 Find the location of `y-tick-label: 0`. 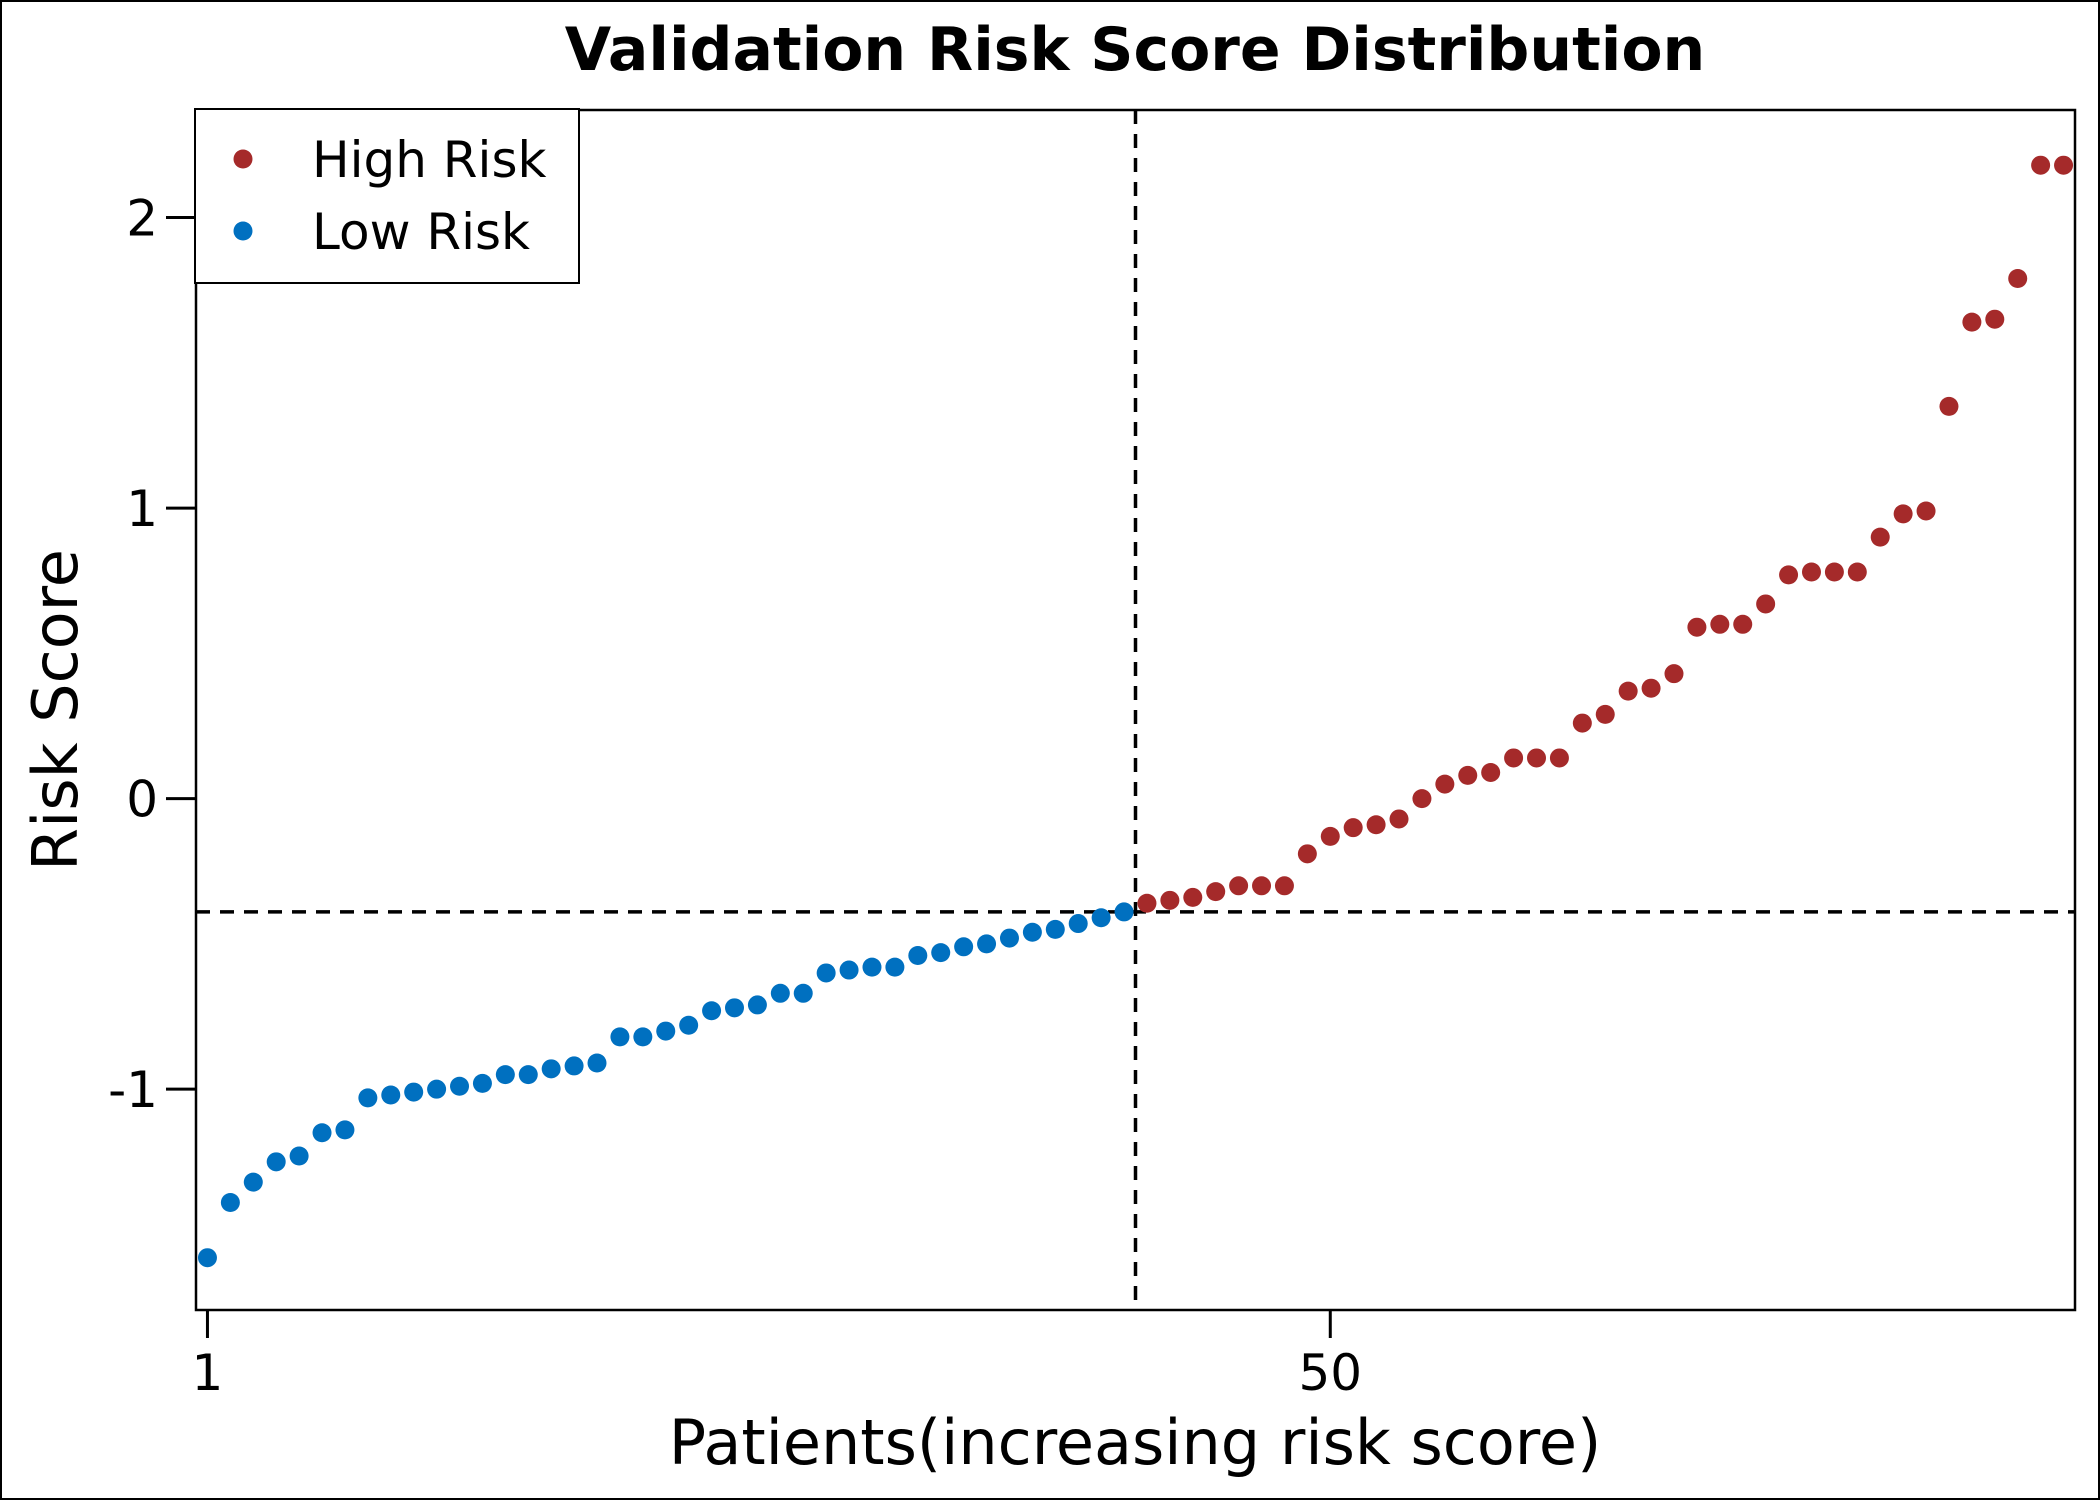

y-tick-label: 0 is located at coordinates (142, 800).